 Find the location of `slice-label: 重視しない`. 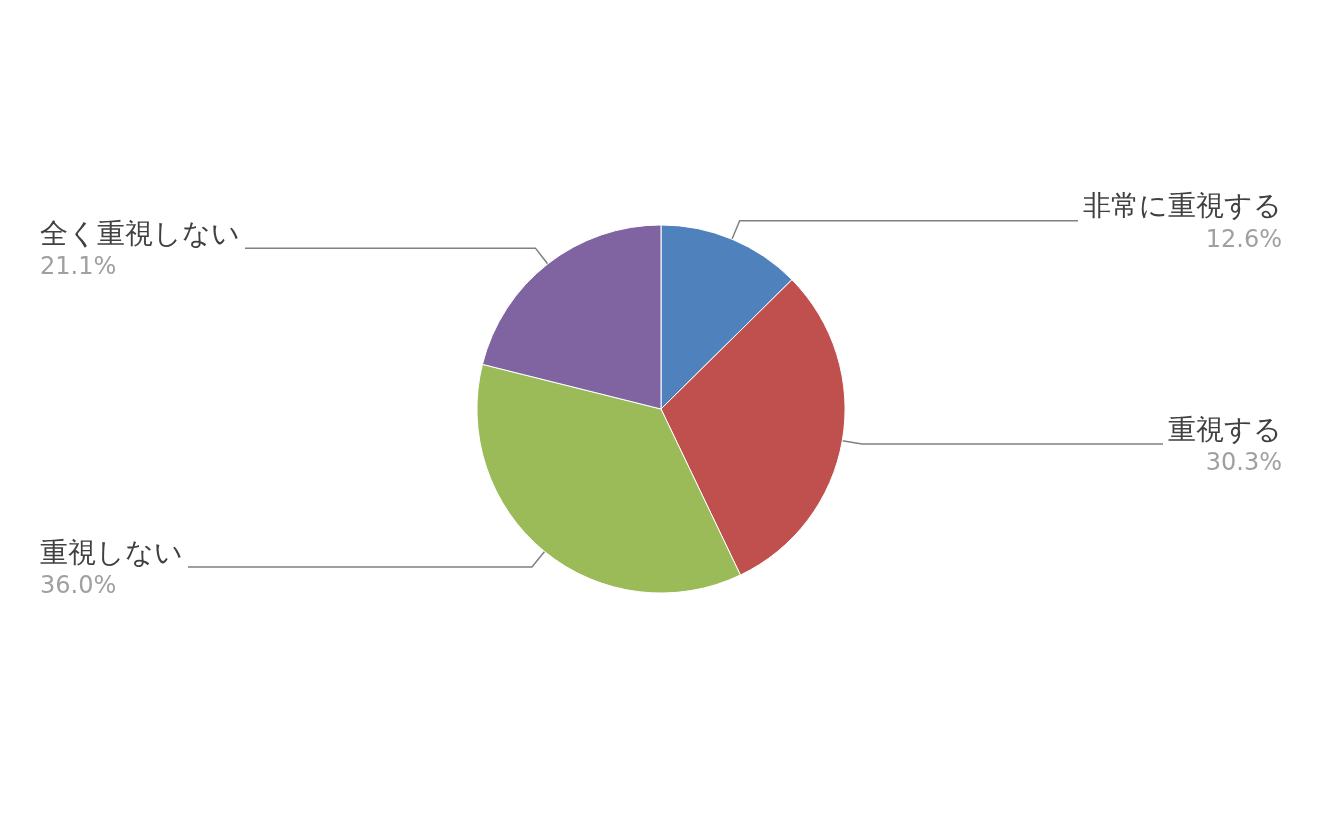

slice-label: 重視しない is located at coordinates (111, 552).